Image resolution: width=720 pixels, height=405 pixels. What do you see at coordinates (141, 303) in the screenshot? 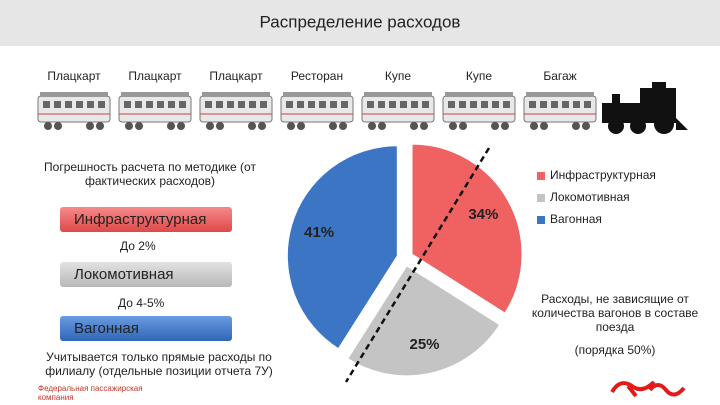
I see `error-note: До 4-5%` at bounding box center [141, 303].